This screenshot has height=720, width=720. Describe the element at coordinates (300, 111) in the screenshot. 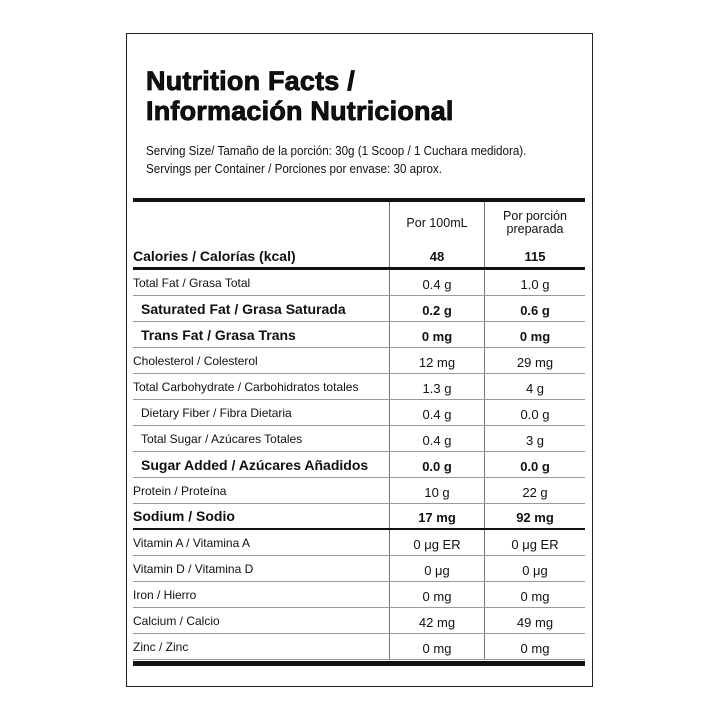

I see `title-line-2: Información Nutricional` at that location.